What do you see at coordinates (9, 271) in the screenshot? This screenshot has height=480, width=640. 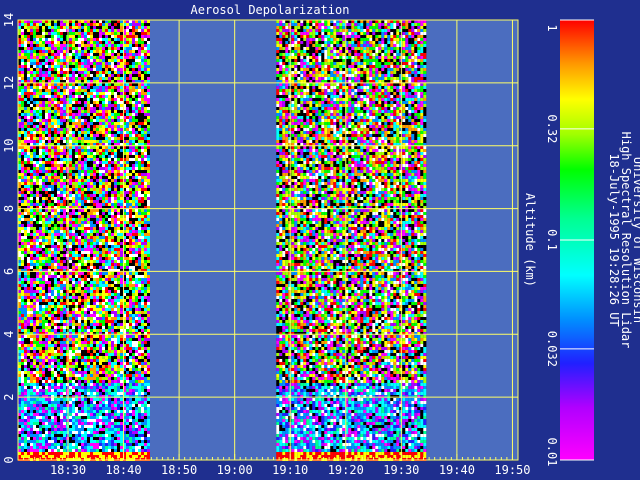 I see `y-tick-label: 6` at bounding box center [9, 271].